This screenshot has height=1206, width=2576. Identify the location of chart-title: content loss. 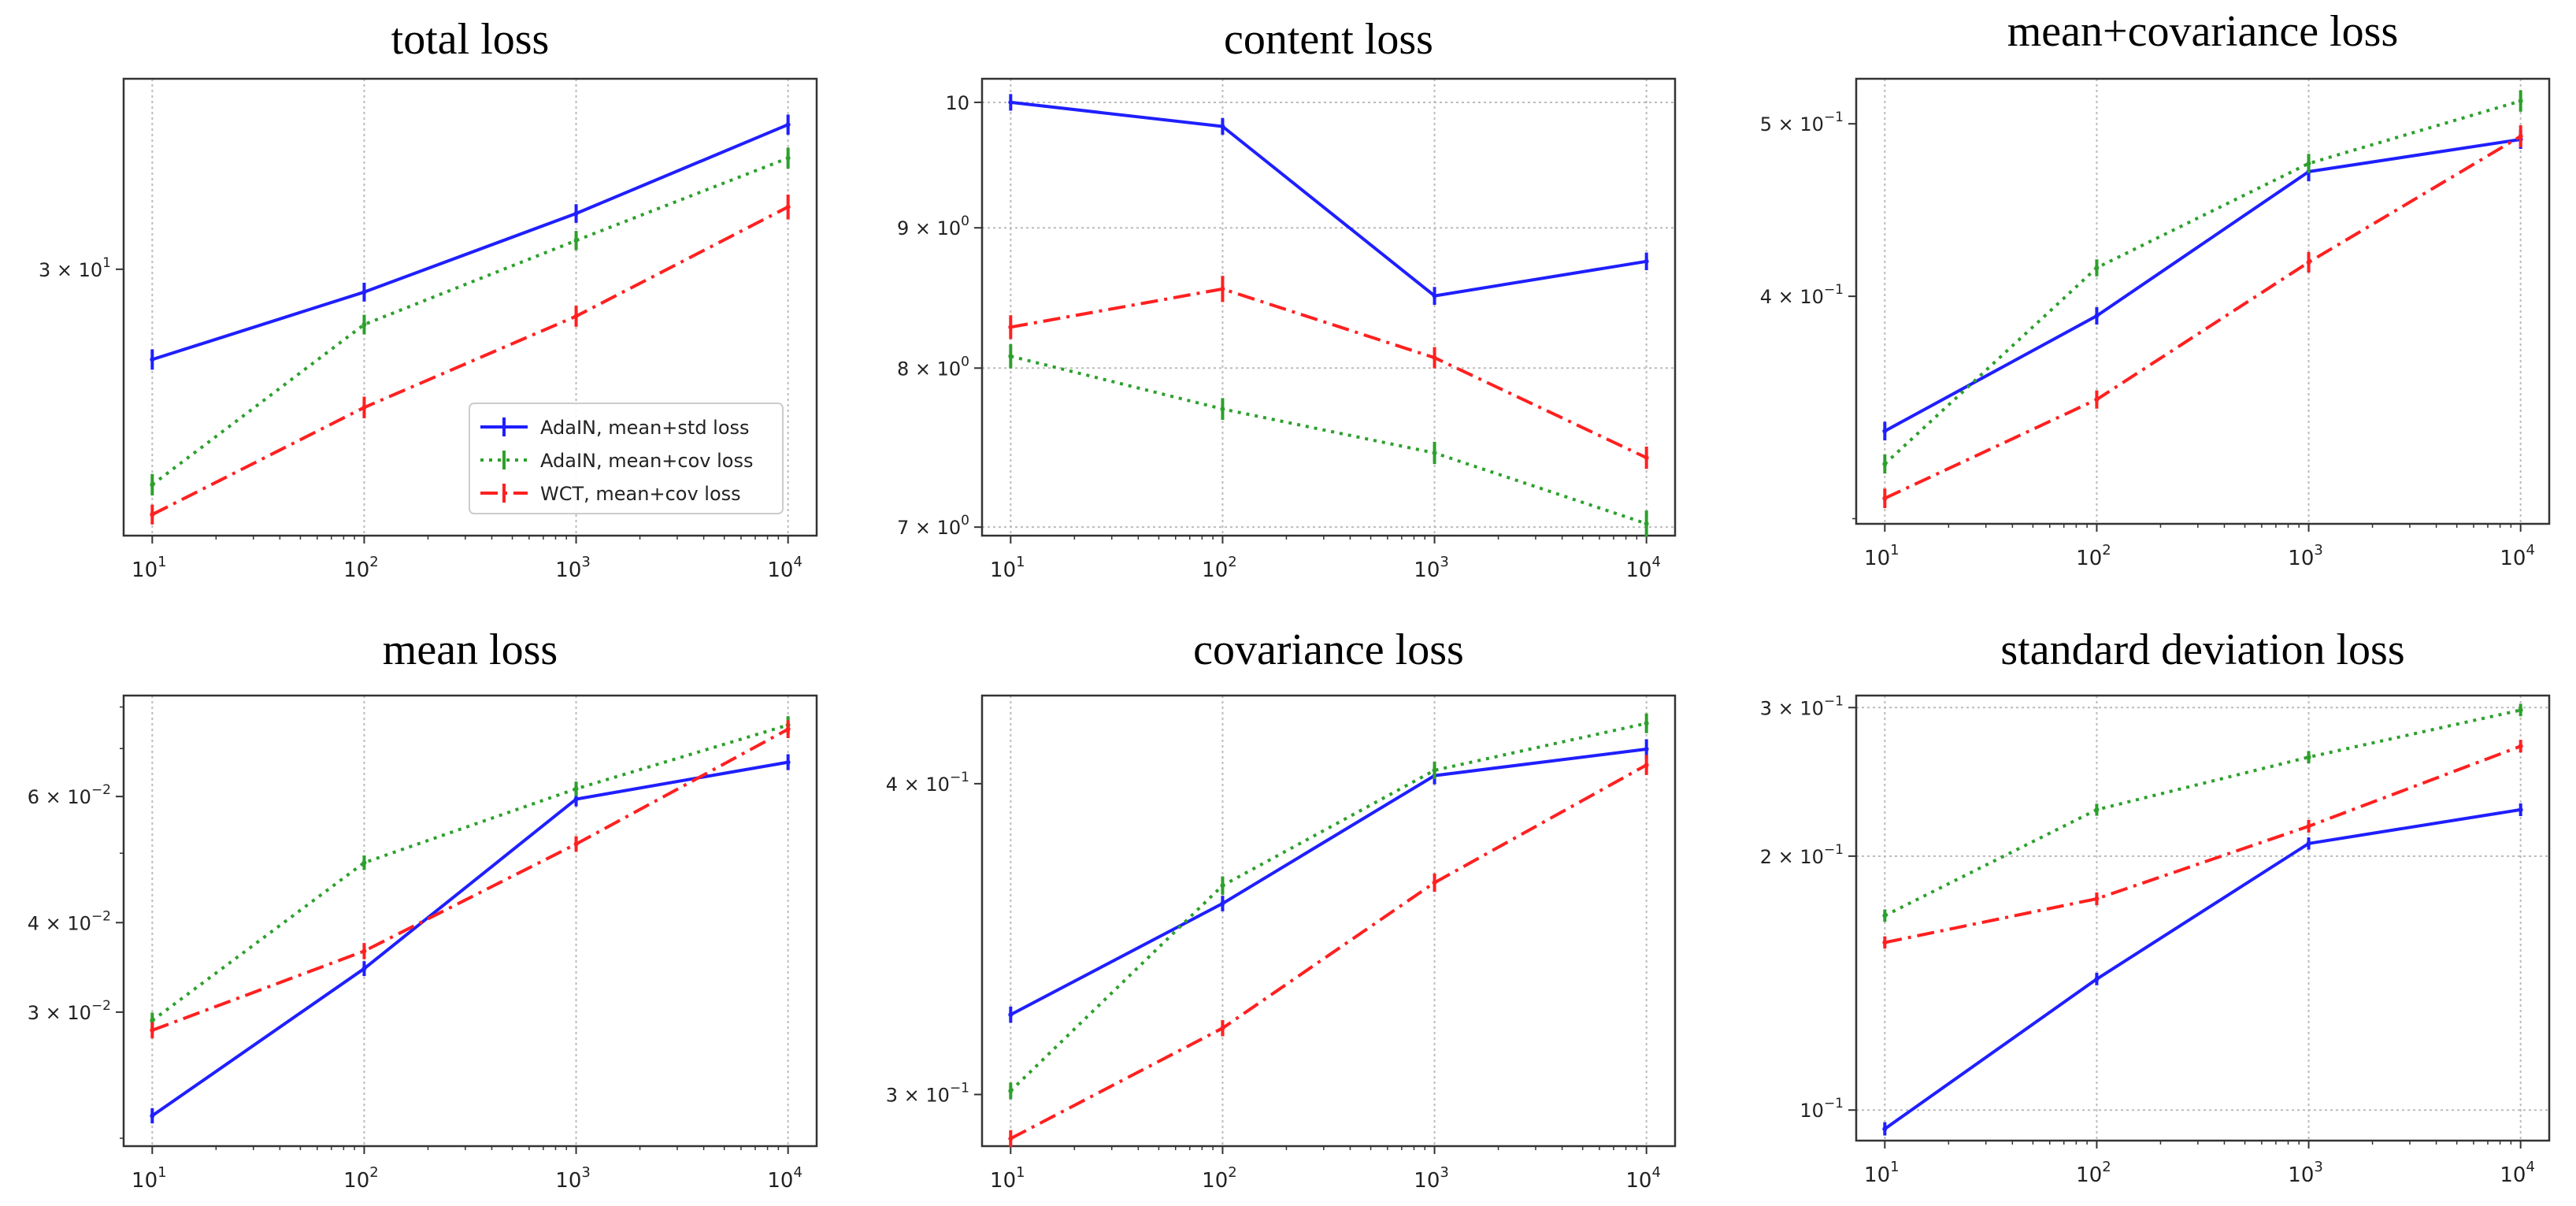
(1328, 40).